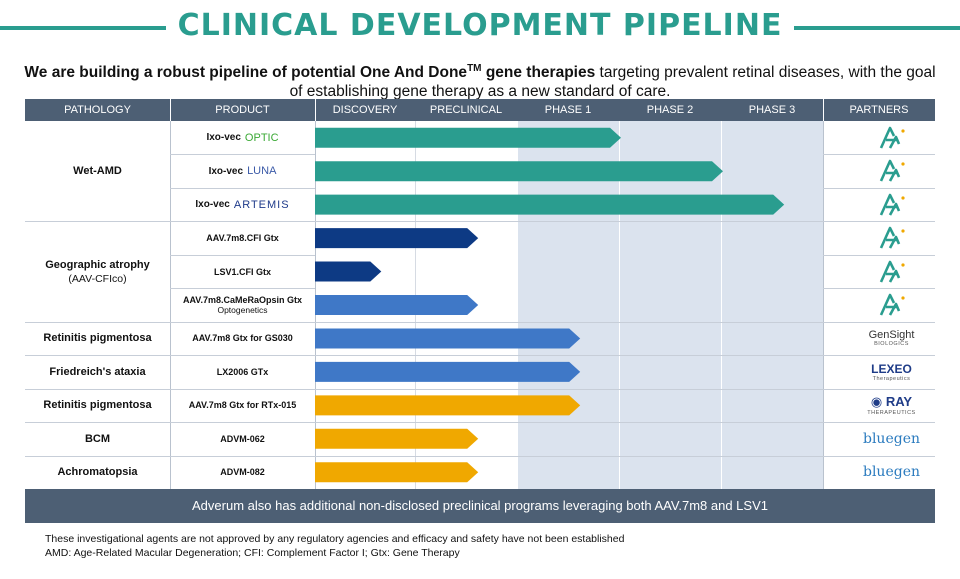 The image size is (960, 579). I want to click on product-label: AAV.7m8 Gtx for GS030, so click(242, 338).